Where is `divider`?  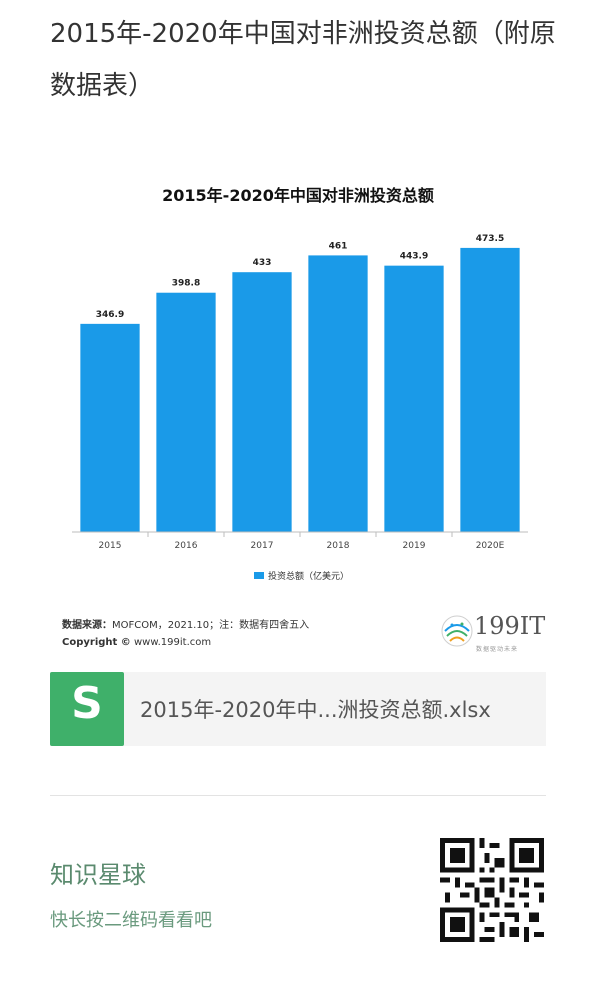 divider is located at coordinates (298, 795).